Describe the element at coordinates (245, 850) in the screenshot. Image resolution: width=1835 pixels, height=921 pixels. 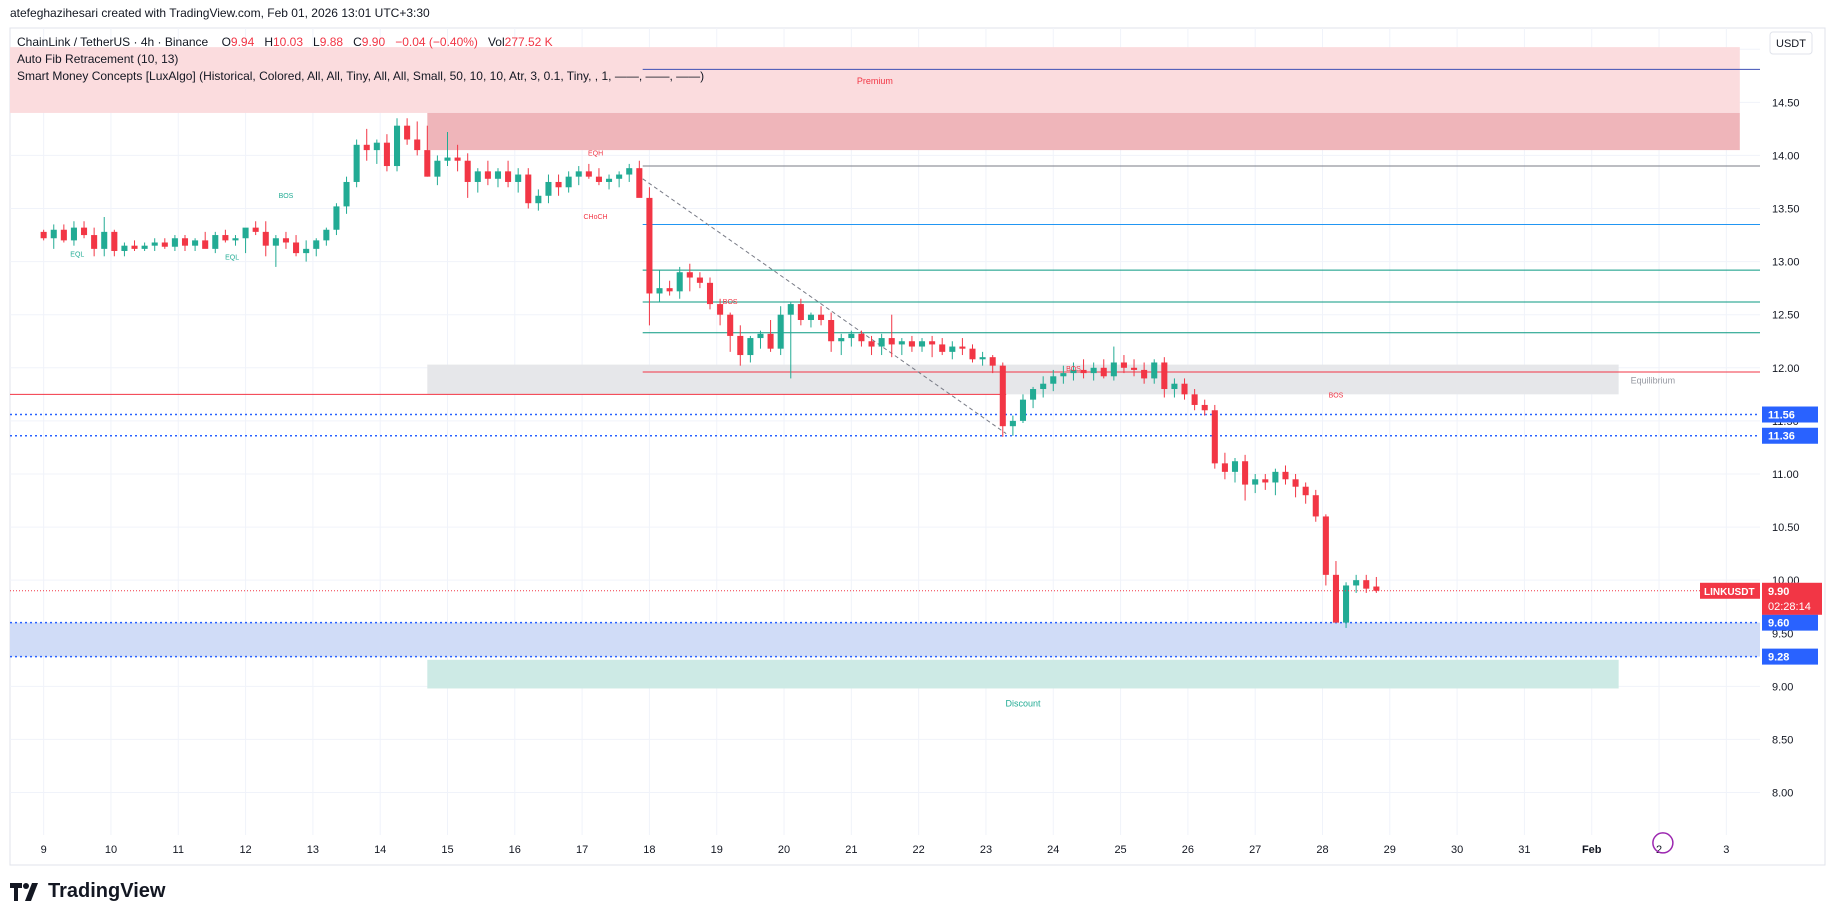
I see `x-tick-label: 12` at that location.